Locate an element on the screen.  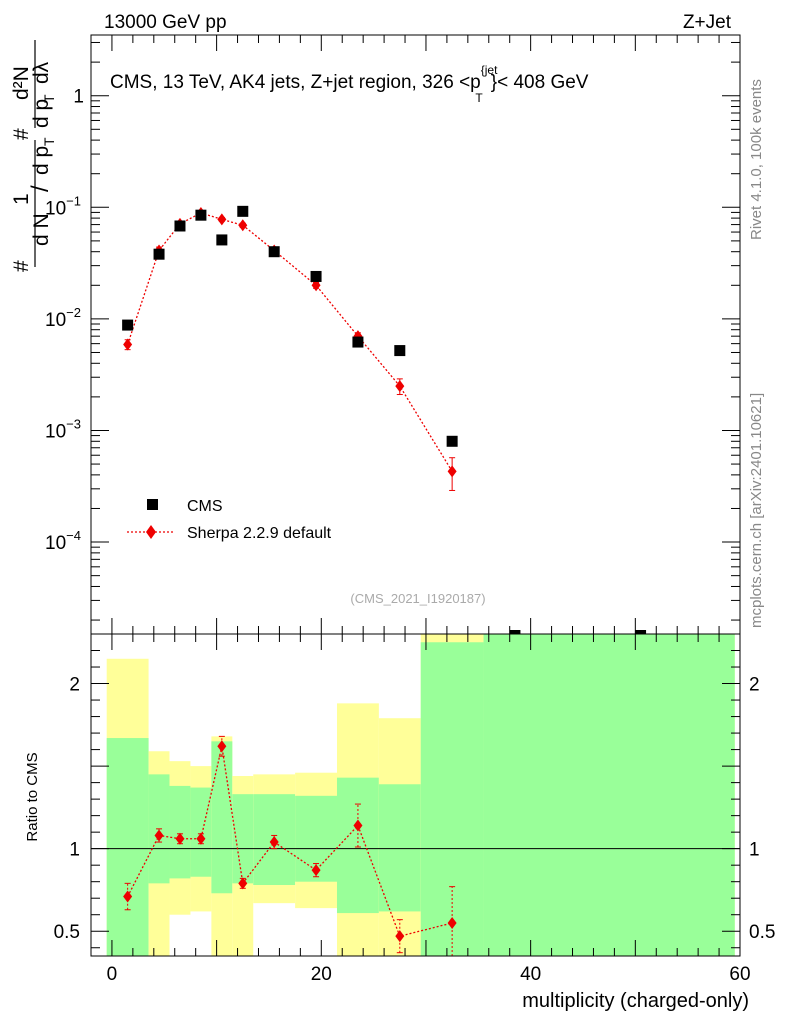
header-process-label: Z+Jet is located at coordinates (707, 22).